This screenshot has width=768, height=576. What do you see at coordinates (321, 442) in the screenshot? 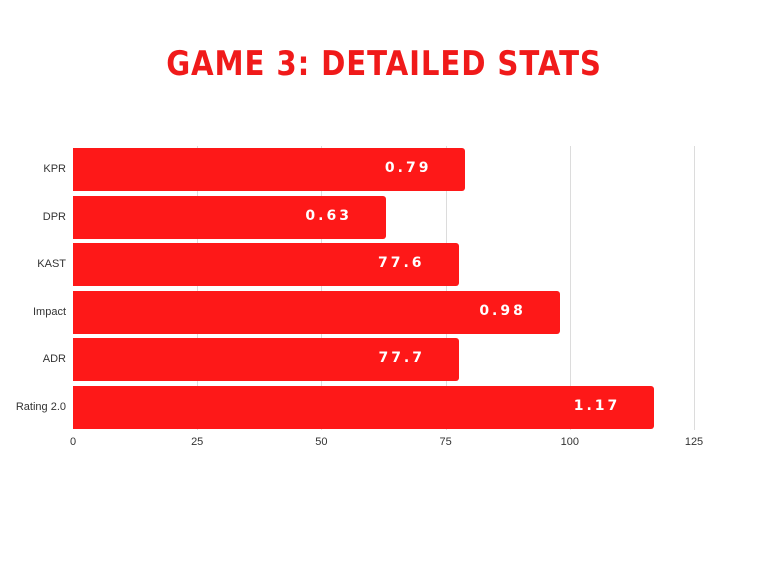
I see `x-tick-label: 50` at bounding box center [321, 442].